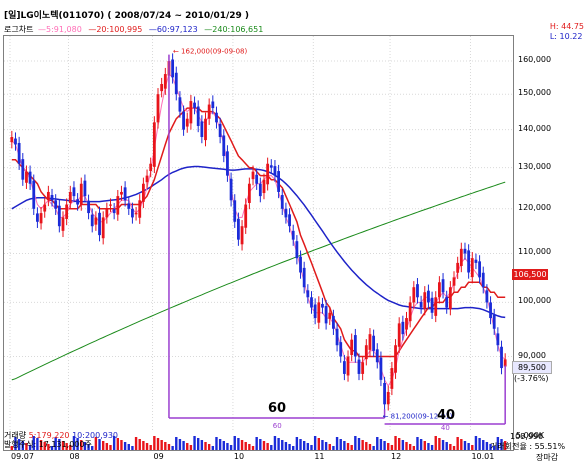  What do you see at coordinates (528, 446) in the screenshot?
I see `turnover-rate: 거래회전율 : 55.51%` at bounding box center [528, 446].